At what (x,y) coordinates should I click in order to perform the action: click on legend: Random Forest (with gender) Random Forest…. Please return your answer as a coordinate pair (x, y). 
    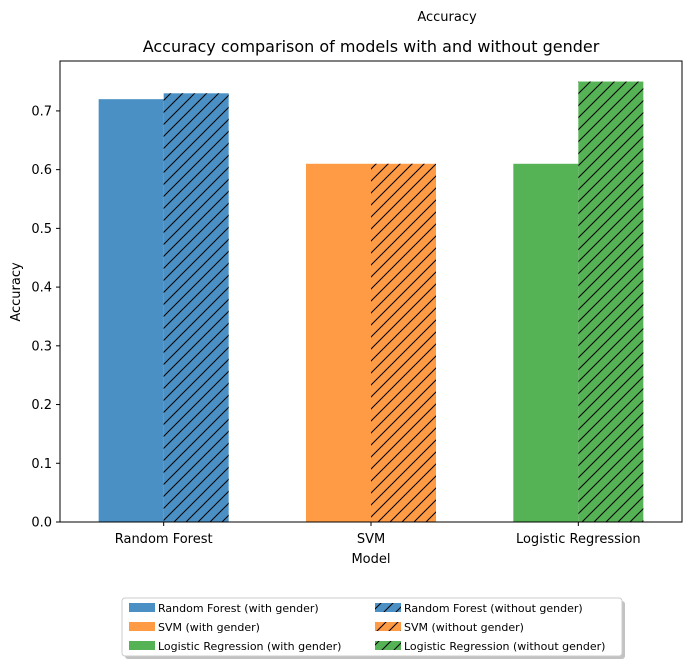
    Looking at the image, I should click on (373, 628).